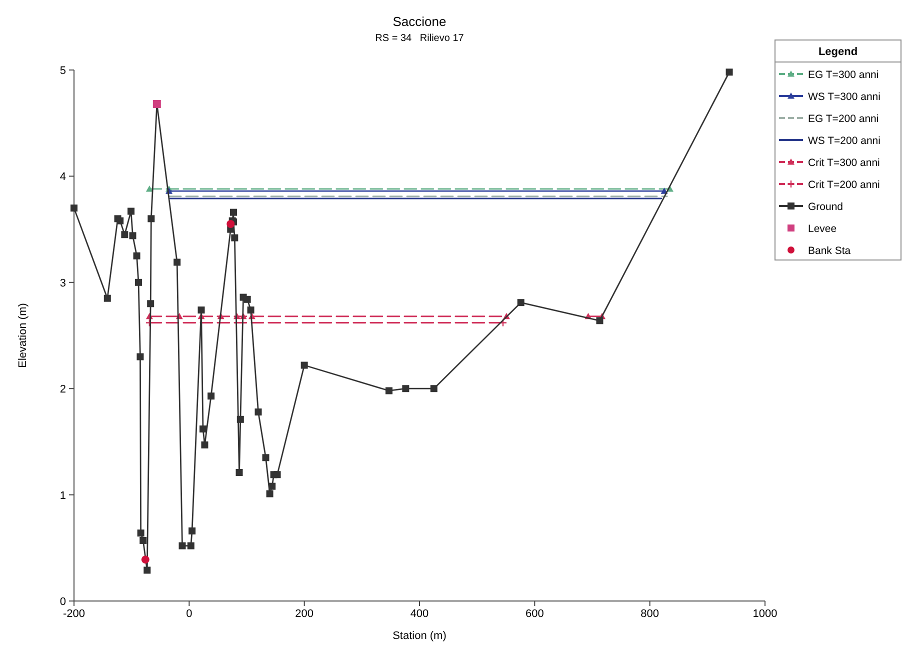  Describe the element at coordinates (534, 614) in the screenshot. I see `x-tick-label: 600` at that location.